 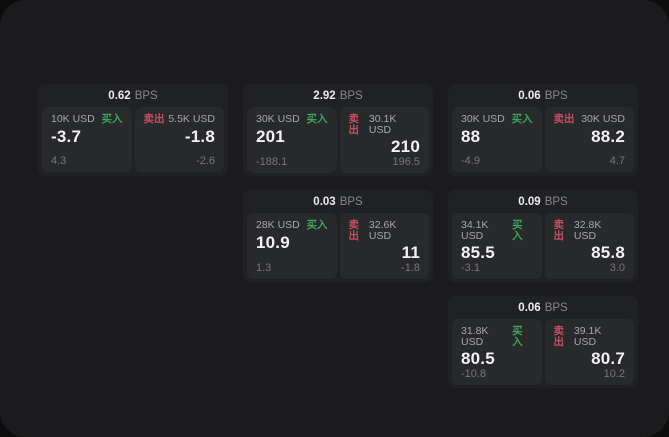 I want to click on sell-panel-header: 卖出 32.6K USD, so click(x=385, y=230).